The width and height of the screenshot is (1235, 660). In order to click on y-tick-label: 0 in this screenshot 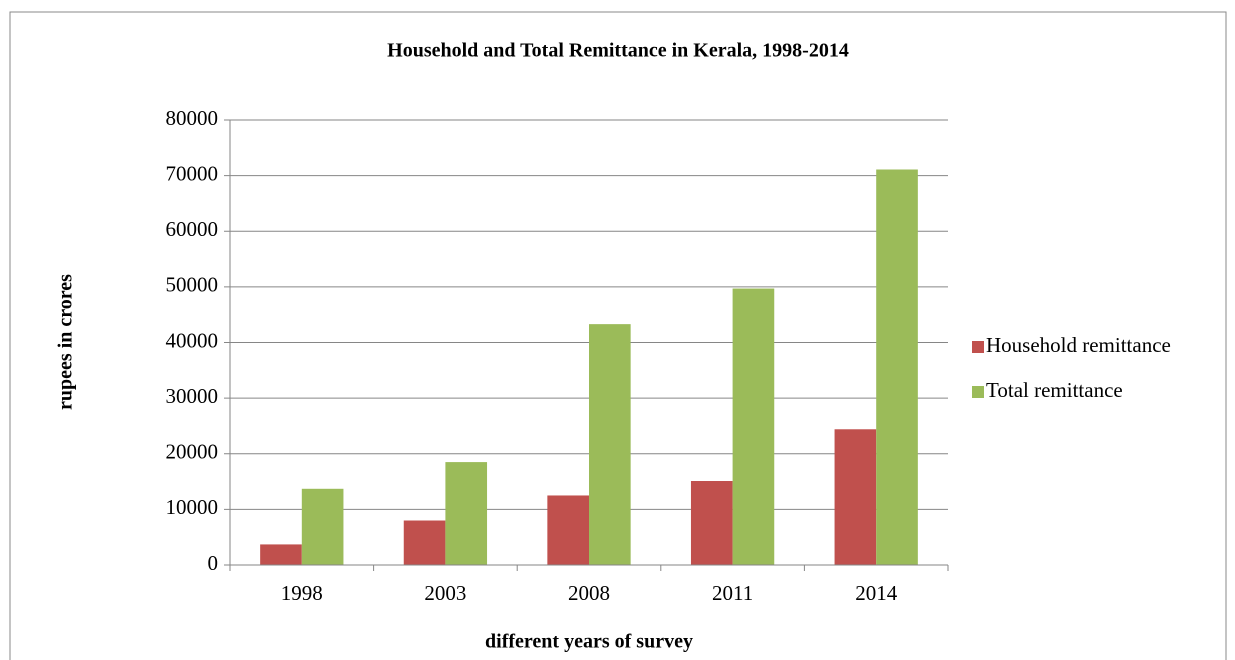, I will do `click(213, 563)`.